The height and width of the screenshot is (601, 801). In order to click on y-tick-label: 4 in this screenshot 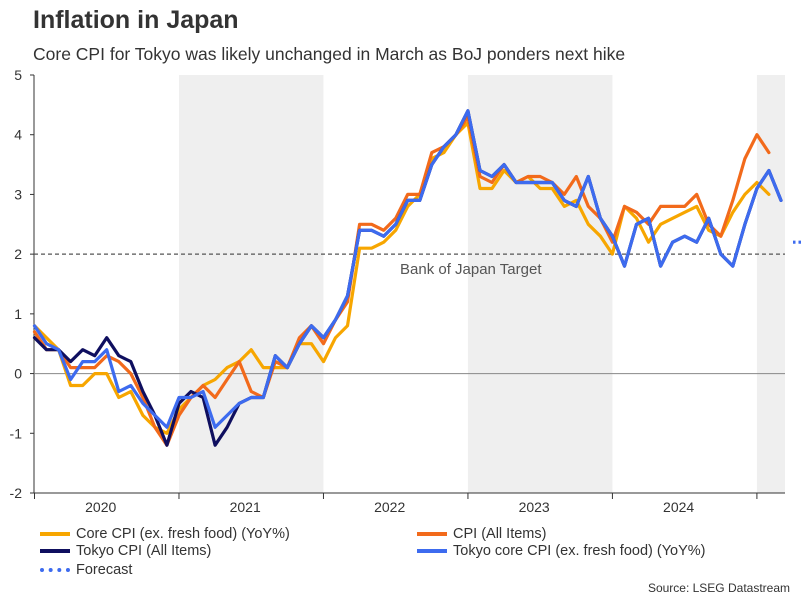, I will do `click(18, 135)`.